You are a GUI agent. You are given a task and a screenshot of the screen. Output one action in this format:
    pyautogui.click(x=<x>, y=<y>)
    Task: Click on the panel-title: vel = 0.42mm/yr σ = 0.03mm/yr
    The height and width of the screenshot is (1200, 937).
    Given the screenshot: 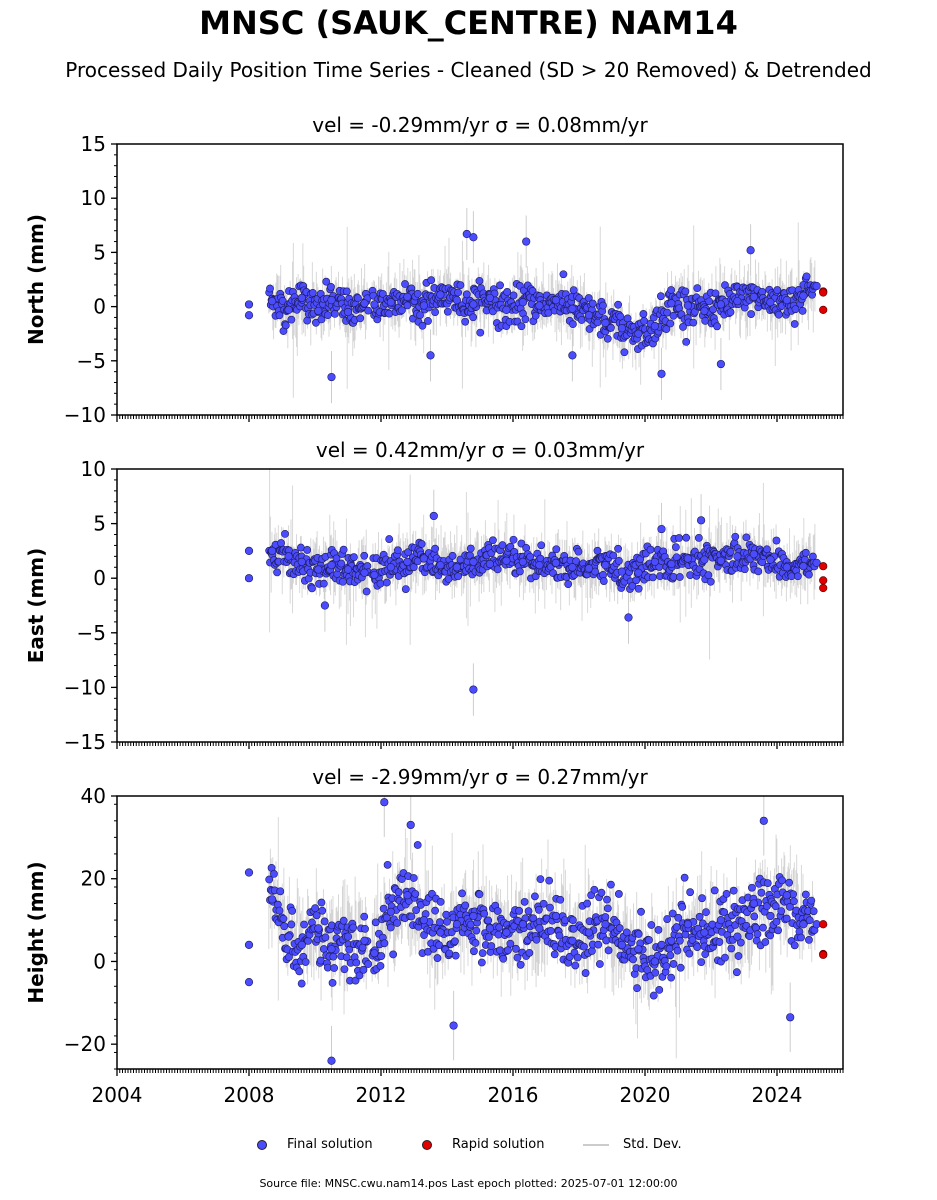 What is the action you would take?
    pyautogui.click(x=480, y=450)
    